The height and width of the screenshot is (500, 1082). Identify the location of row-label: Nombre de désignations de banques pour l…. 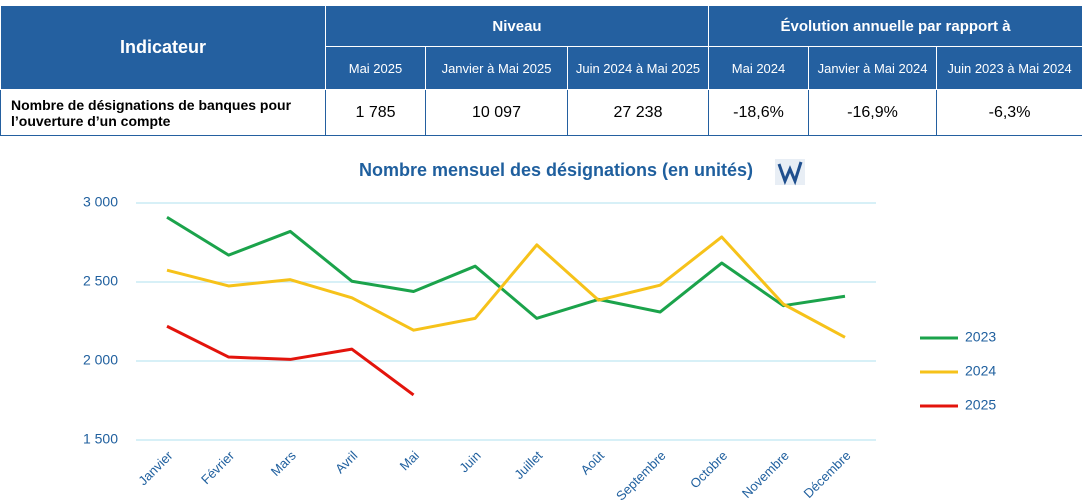
(163, 112).